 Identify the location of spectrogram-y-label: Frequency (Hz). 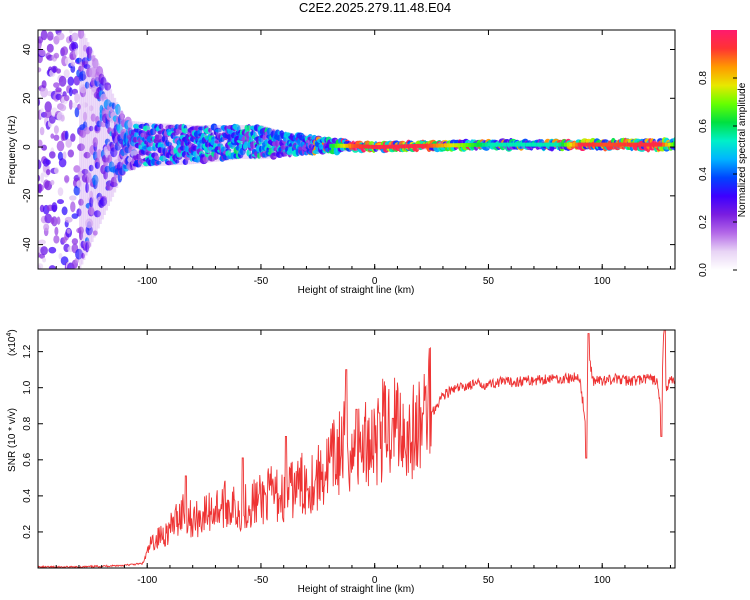
(12, 150).